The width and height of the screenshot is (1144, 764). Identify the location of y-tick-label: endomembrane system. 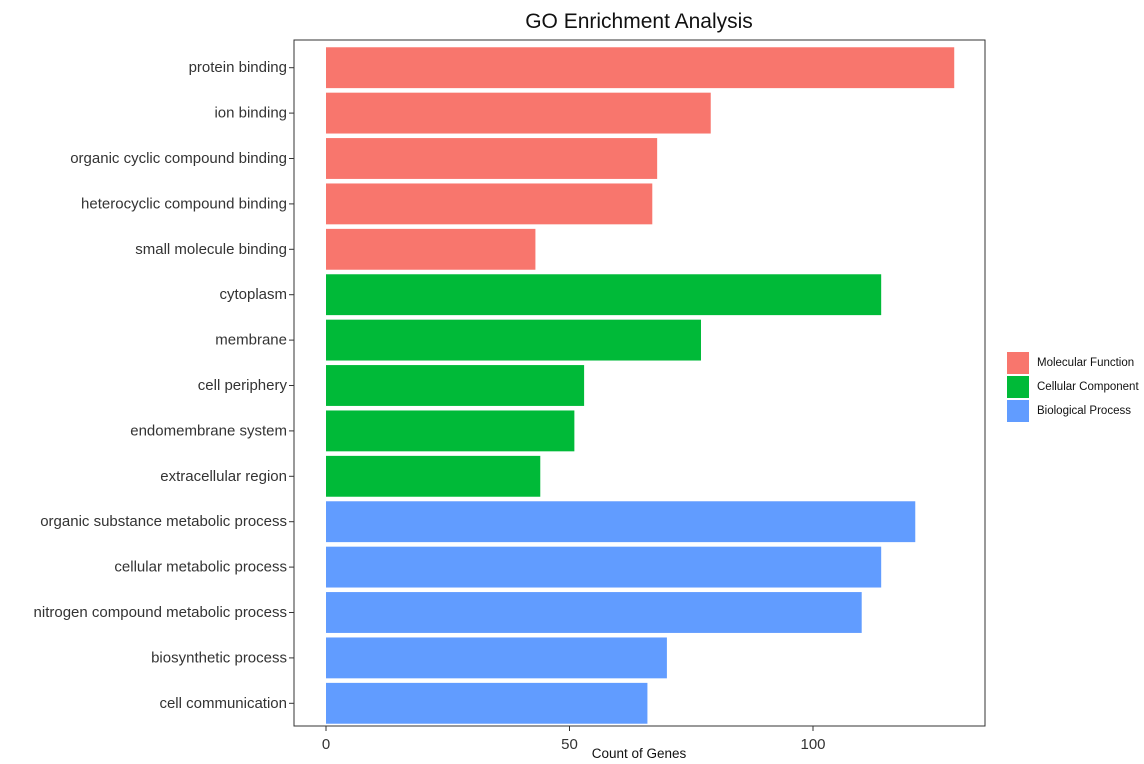
(208, 430).